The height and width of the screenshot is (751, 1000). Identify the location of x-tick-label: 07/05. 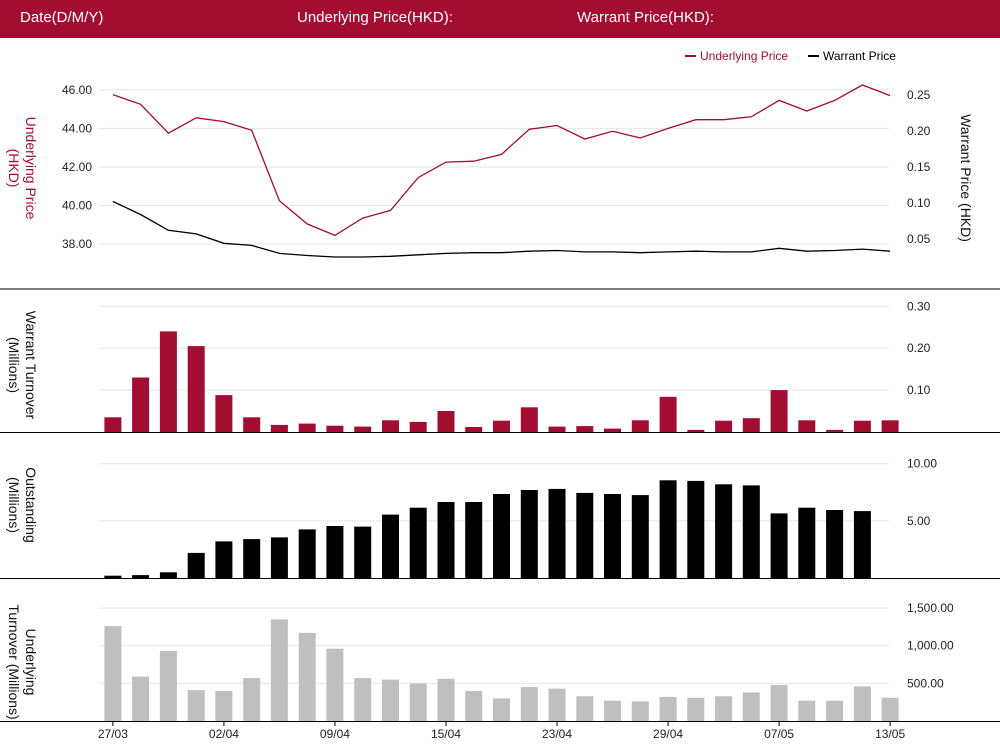
(779, 734).